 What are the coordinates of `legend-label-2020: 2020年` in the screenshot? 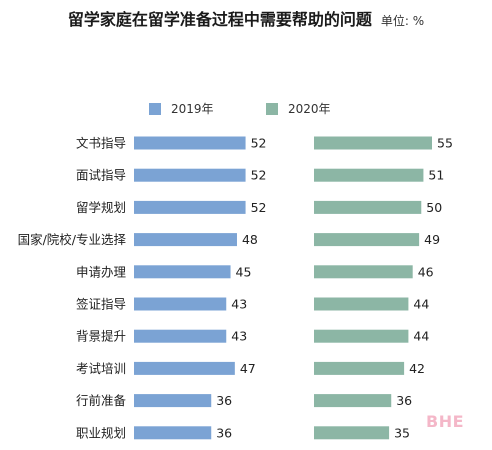 It's located at (309, 109).